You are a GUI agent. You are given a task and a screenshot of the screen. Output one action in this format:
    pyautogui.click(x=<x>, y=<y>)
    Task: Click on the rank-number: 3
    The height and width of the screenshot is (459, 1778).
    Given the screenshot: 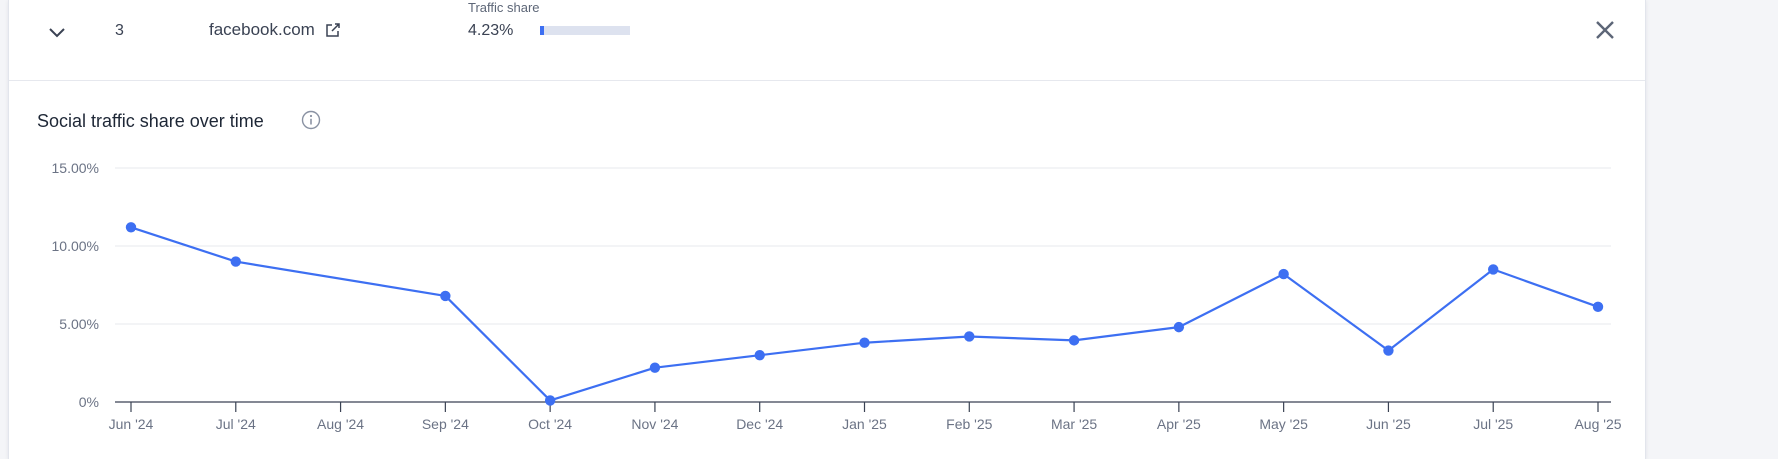 What is the action you would take?
    pyautogui.click(x=119, y=30)
    